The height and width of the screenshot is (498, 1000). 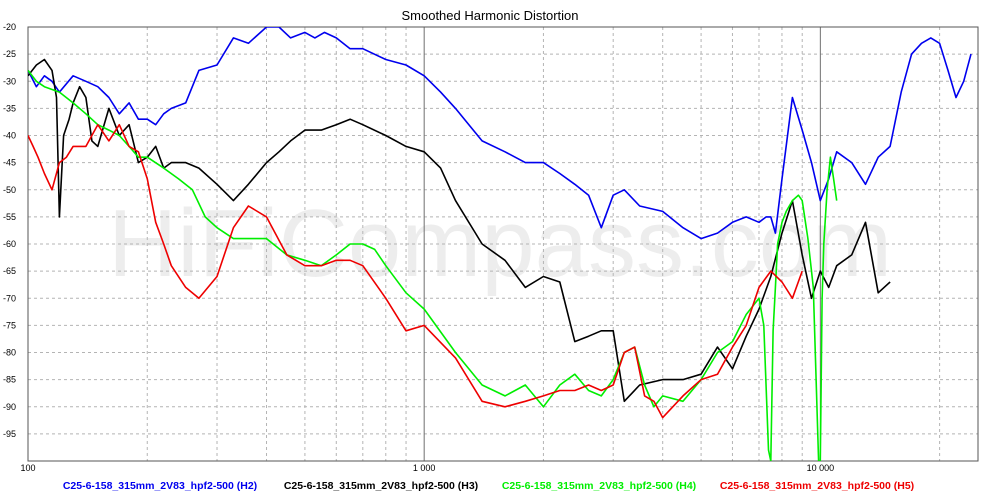 What do you see at coordinates (9, 325) in the screenshot?
I see `y-tick-label: -75` at bounding box center [9, 325].